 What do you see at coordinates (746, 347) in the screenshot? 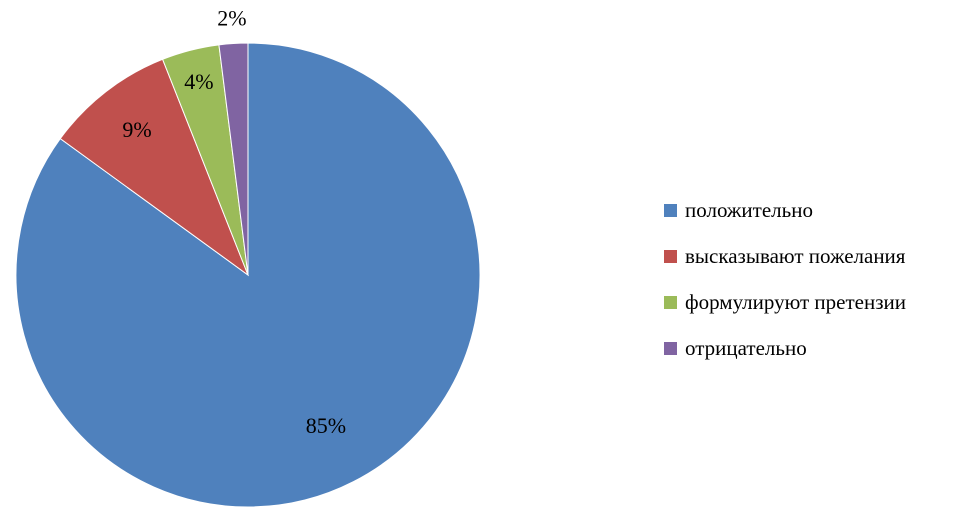
I see `legend-label-4: отрицательно` at bounding box center [746, 347].